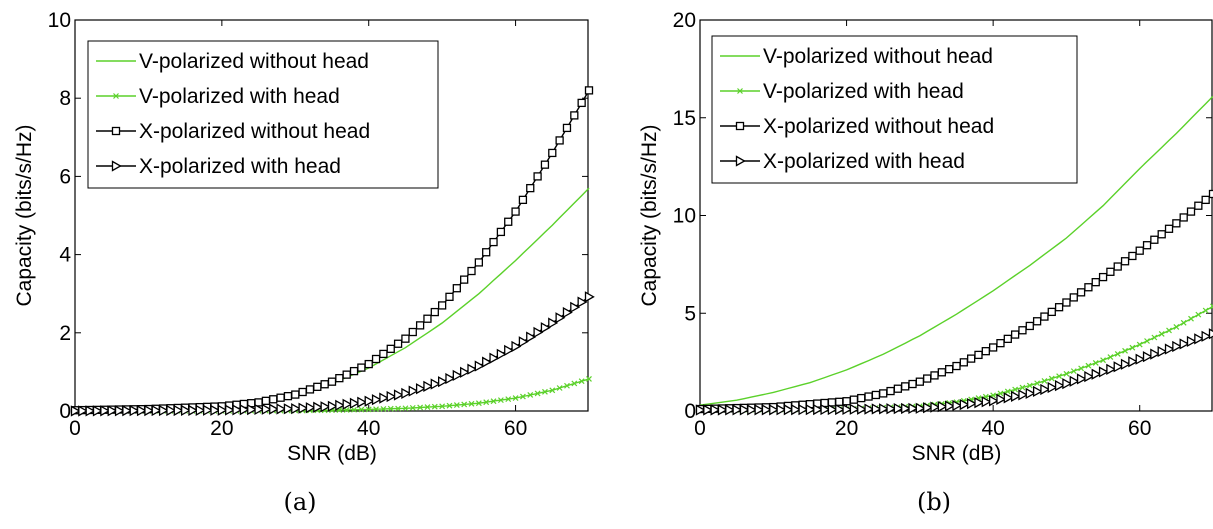 The image size is (1213, 529). Describe the element at coordinates (239, 96) in the screenshot. I see `legend-label: V-polarized with head` at that location.